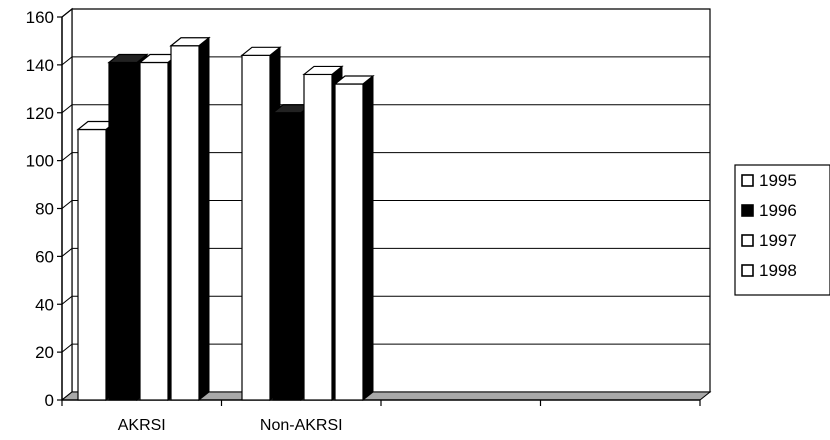 The width and height of the screenshot is (830, 440). What do you see at coordinates (230, 425) in the screenshot?
I see `x-axis-labels: AKRSI Non-AKRSI` at bounding box center [230, 425].